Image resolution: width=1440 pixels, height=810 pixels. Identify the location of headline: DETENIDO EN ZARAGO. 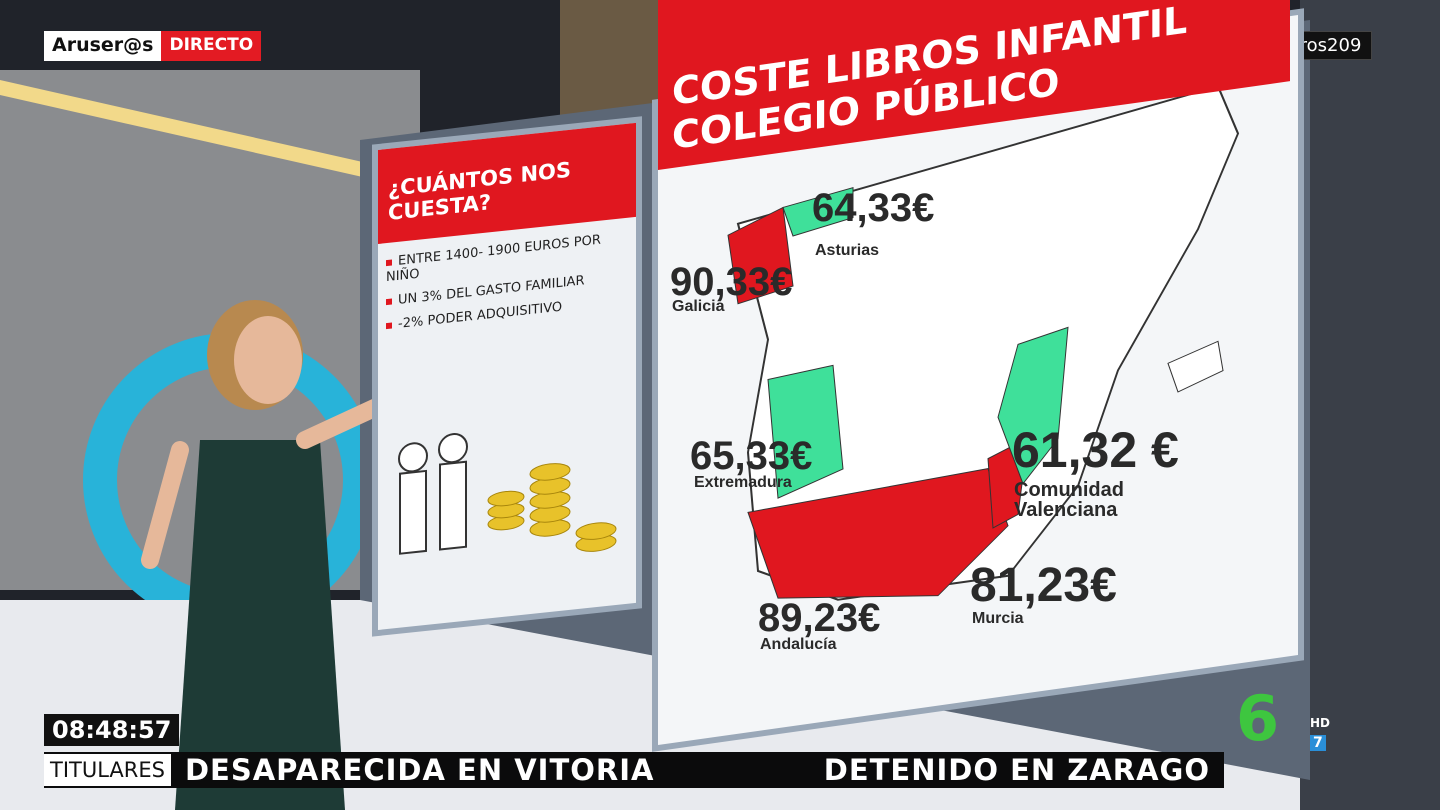
(1016, 770).